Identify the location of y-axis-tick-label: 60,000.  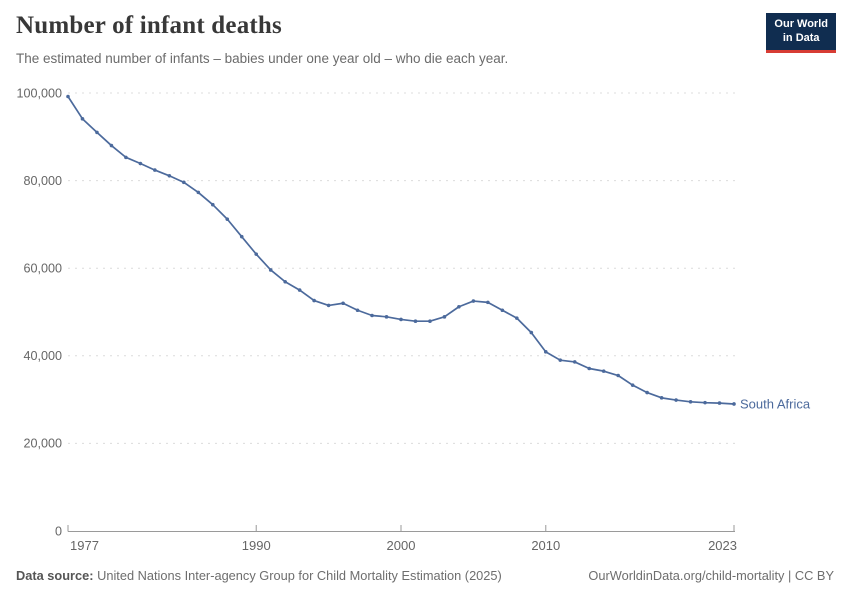
(42, 269).